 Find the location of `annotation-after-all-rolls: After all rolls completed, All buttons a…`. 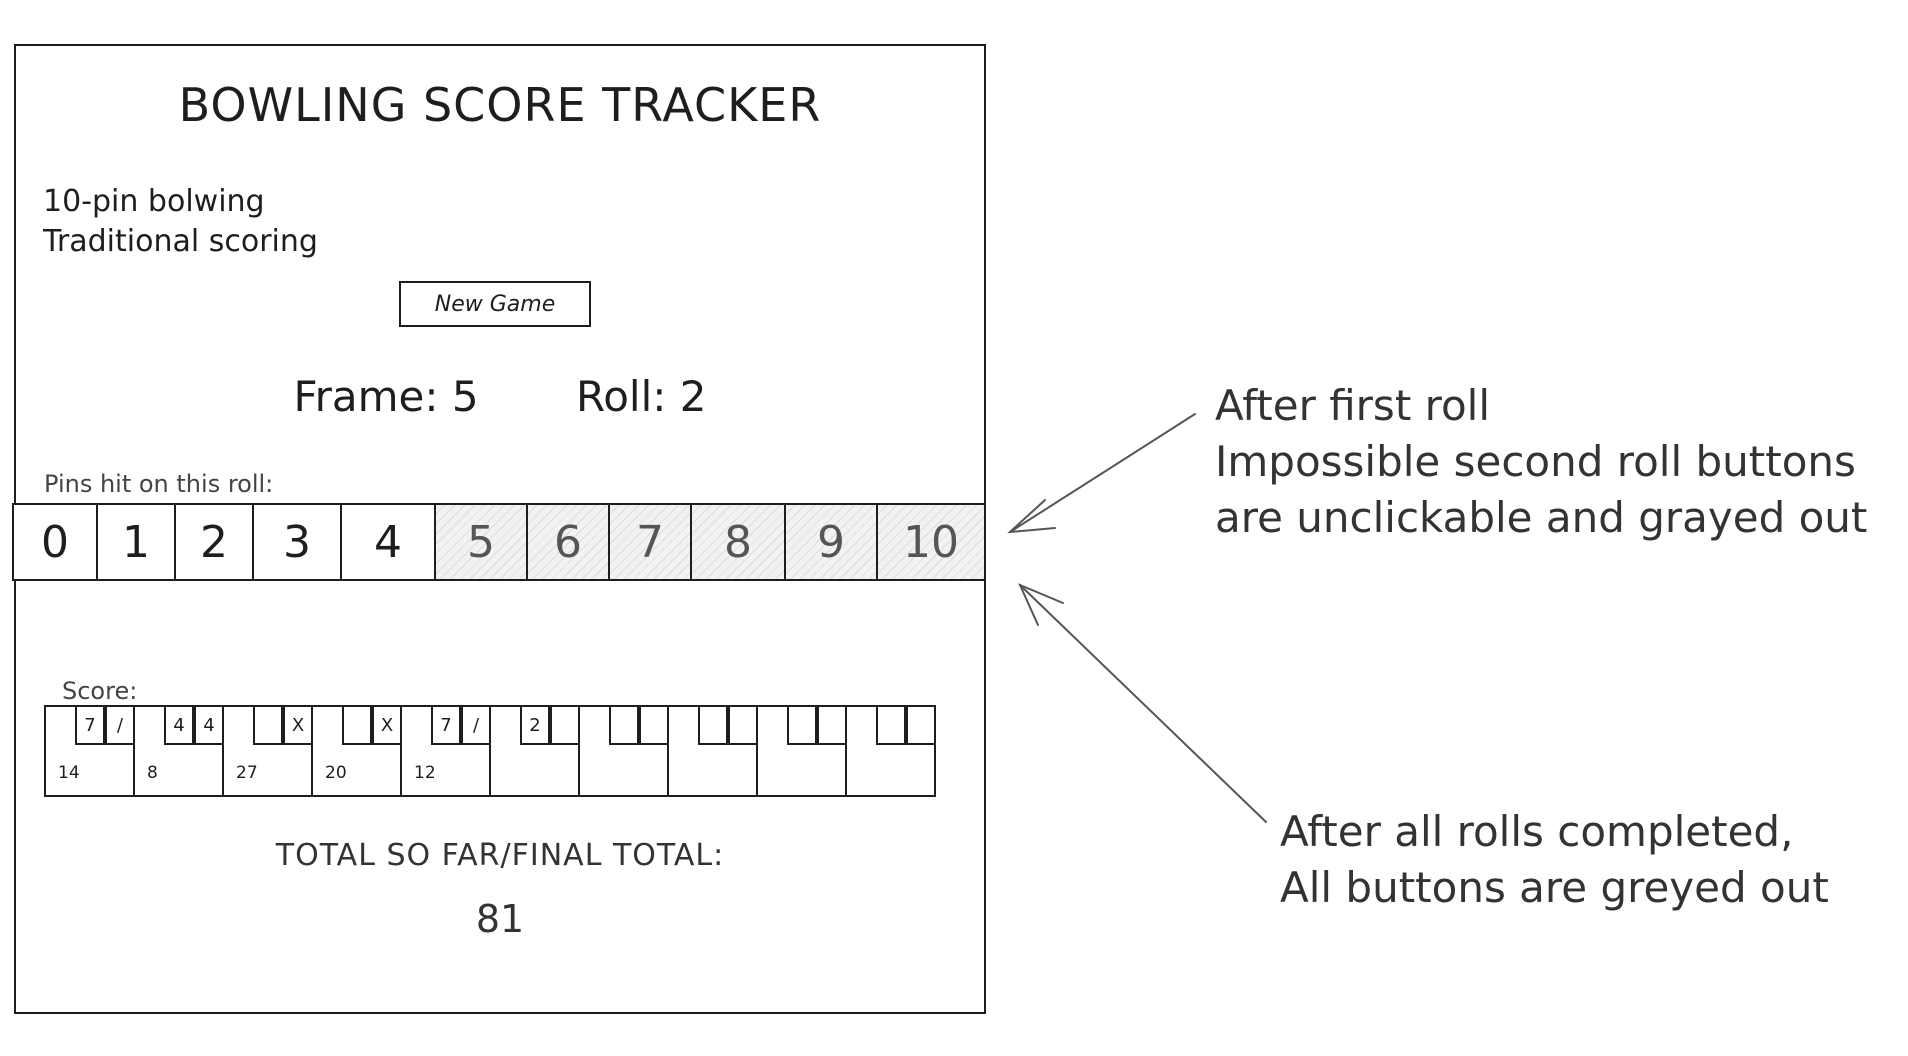

annotation-after-all-rolls: After all rolls completed, All buttons a… is located at coordinates (1554, 860).